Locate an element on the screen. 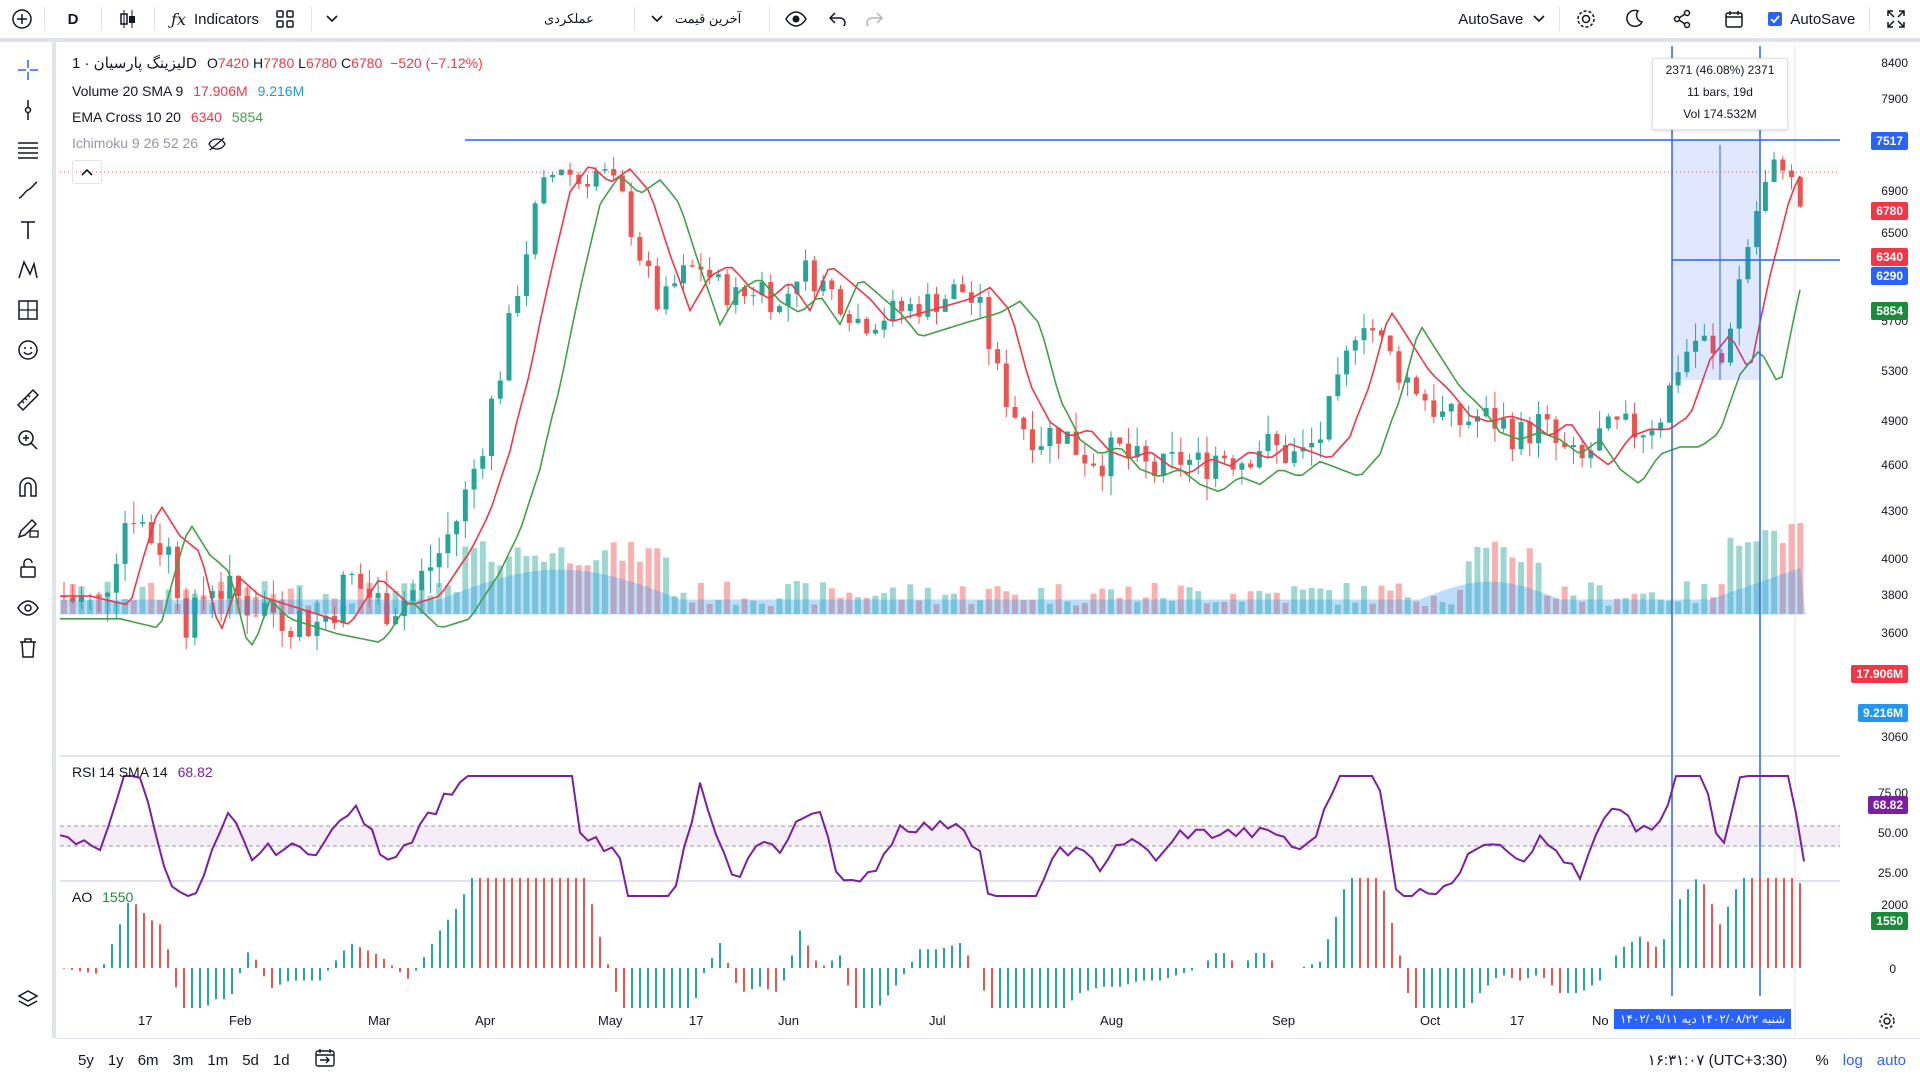  volume-tag: 17.906M is located at coordinates (1879, 674).